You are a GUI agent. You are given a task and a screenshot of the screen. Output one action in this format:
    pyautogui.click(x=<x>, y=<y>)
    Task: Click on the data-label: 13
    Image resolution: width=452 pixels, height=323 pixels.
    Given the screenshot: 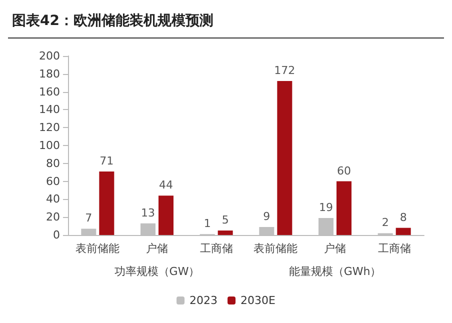 What is the action you would take?
    pyautogui.click(x=148, y=213)
    